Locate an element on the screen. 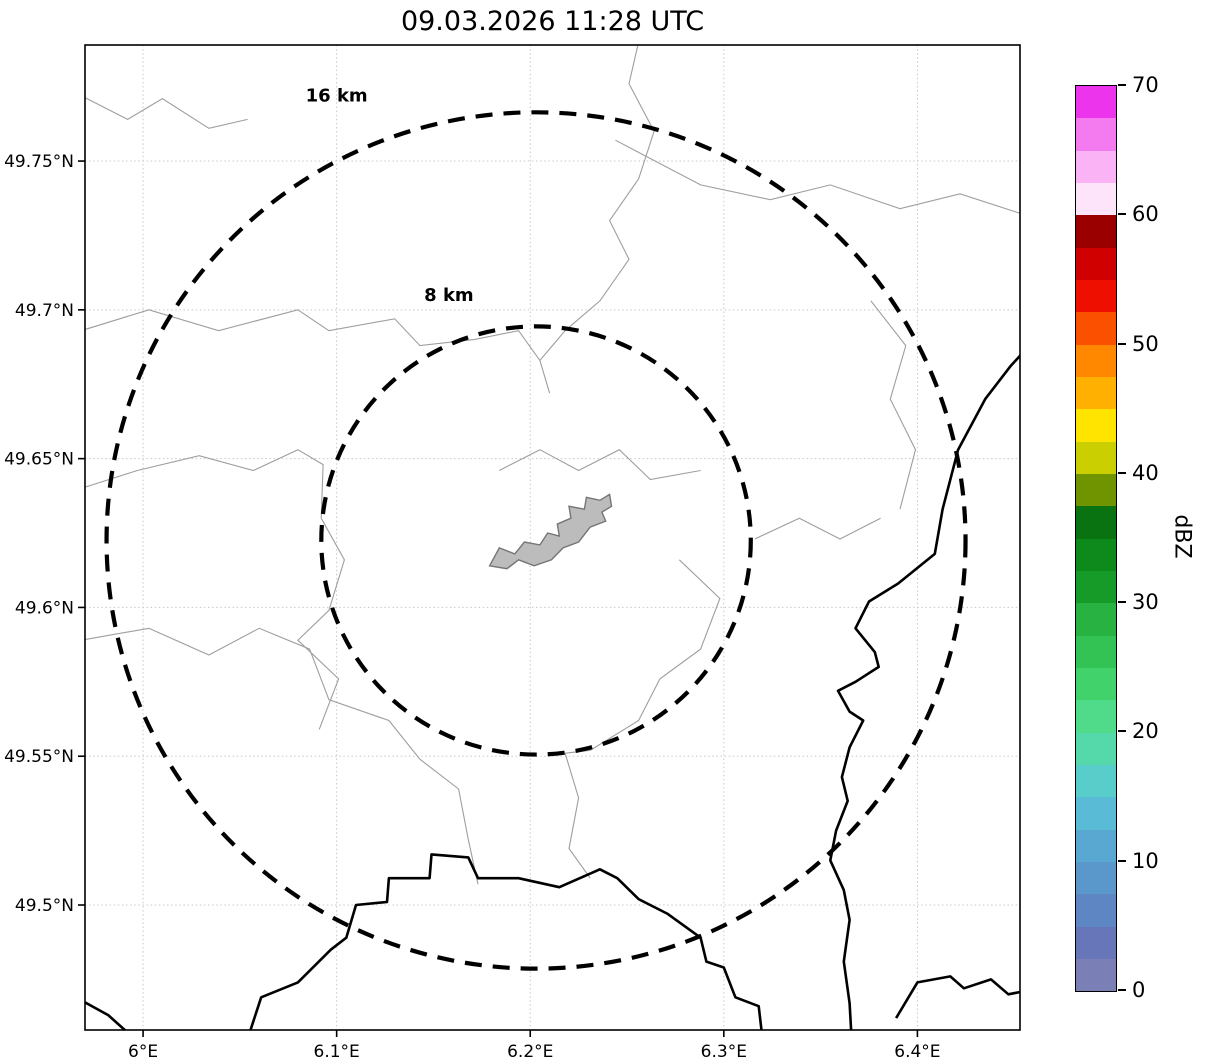  y-tick-label: 49.55°N is located at coordinates (39, 757).